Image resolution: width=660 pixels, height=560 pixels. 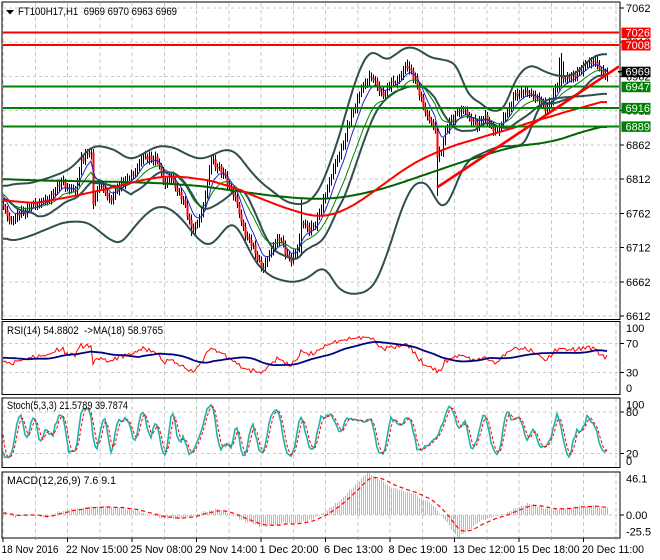 I want to click on svg-text: 6969, so click(x=638, y=73).